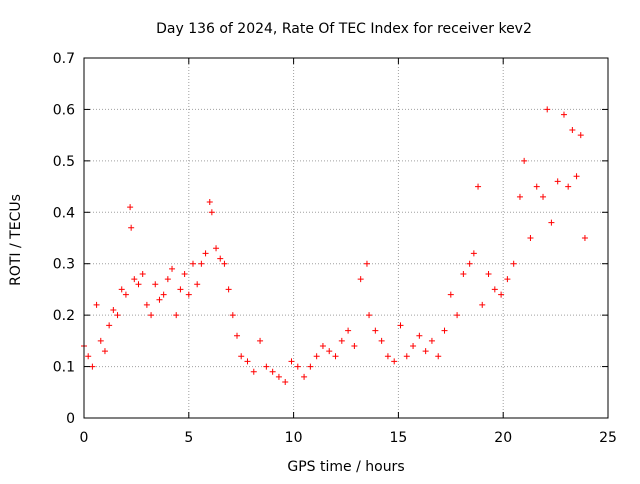 Image resolution: width=640 pixels, height=484 pixels. Describe the element at coordinates (345, 467) in the screenshot. I see `x-axis-label: GPS time / hours` at that location.